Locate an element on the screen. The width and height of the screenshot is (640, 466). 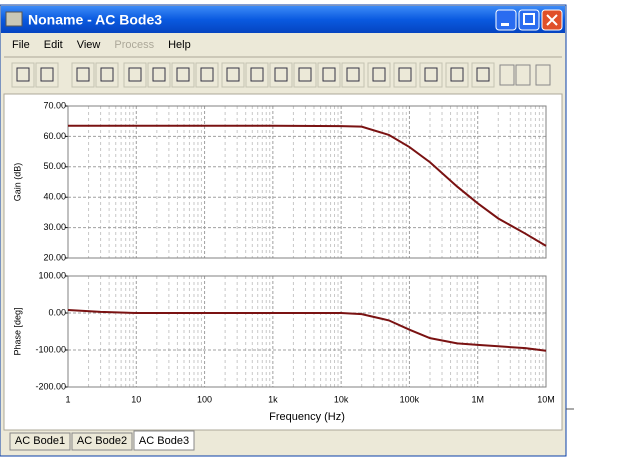
maximize-glyph is located at coordinates (529, 19).